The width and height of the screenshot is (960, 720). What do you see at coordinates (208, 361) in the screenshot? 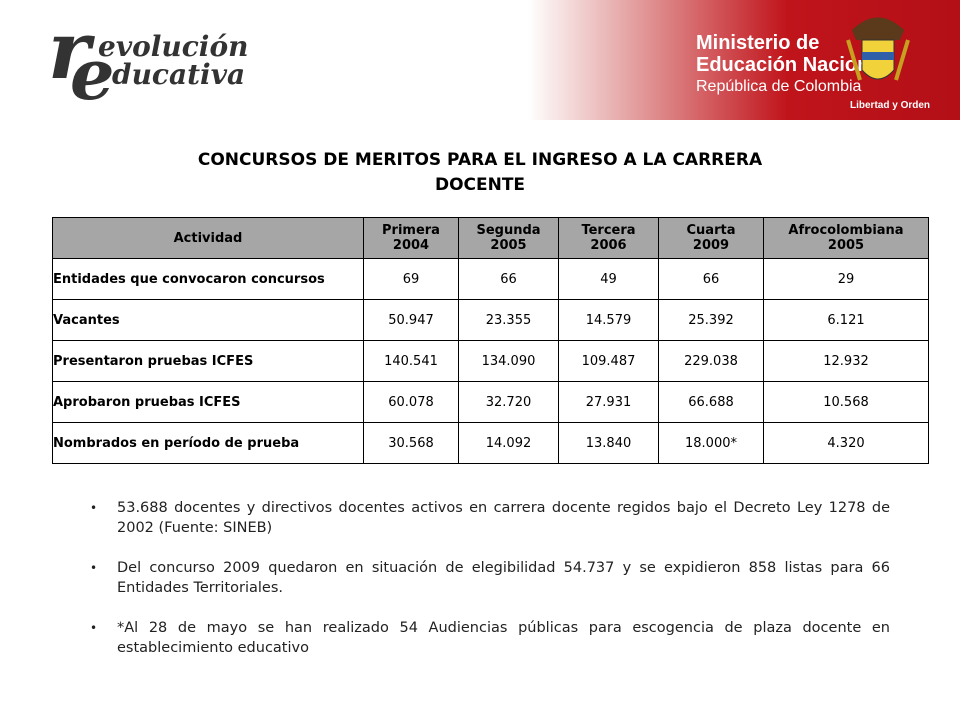
I see `row-label: Presentaron pruebas ICFES` at bounding box center [208, 361].